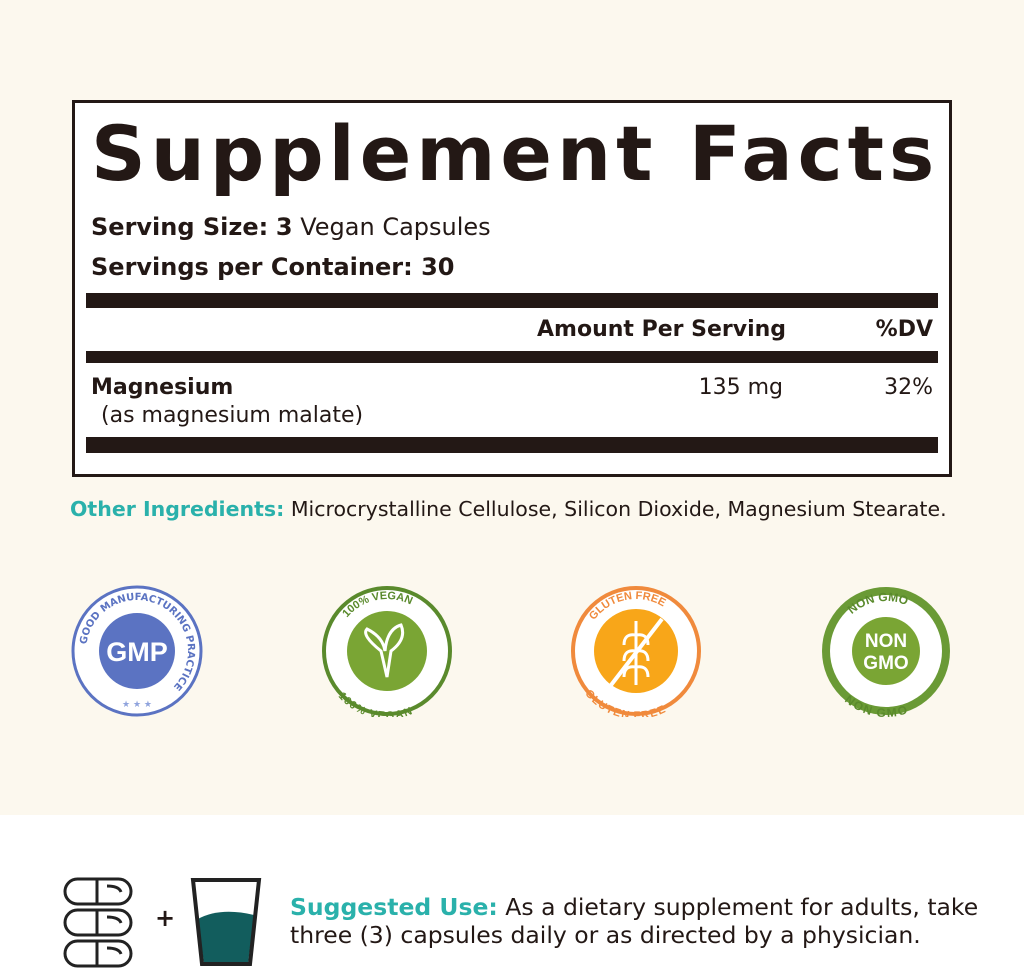  What do you see at coordinates (387, 651) in the screenshot?
I see `vegan-badge-icon: 100% VEGAN 100% VEGAN` at bounding box center [387, 651].